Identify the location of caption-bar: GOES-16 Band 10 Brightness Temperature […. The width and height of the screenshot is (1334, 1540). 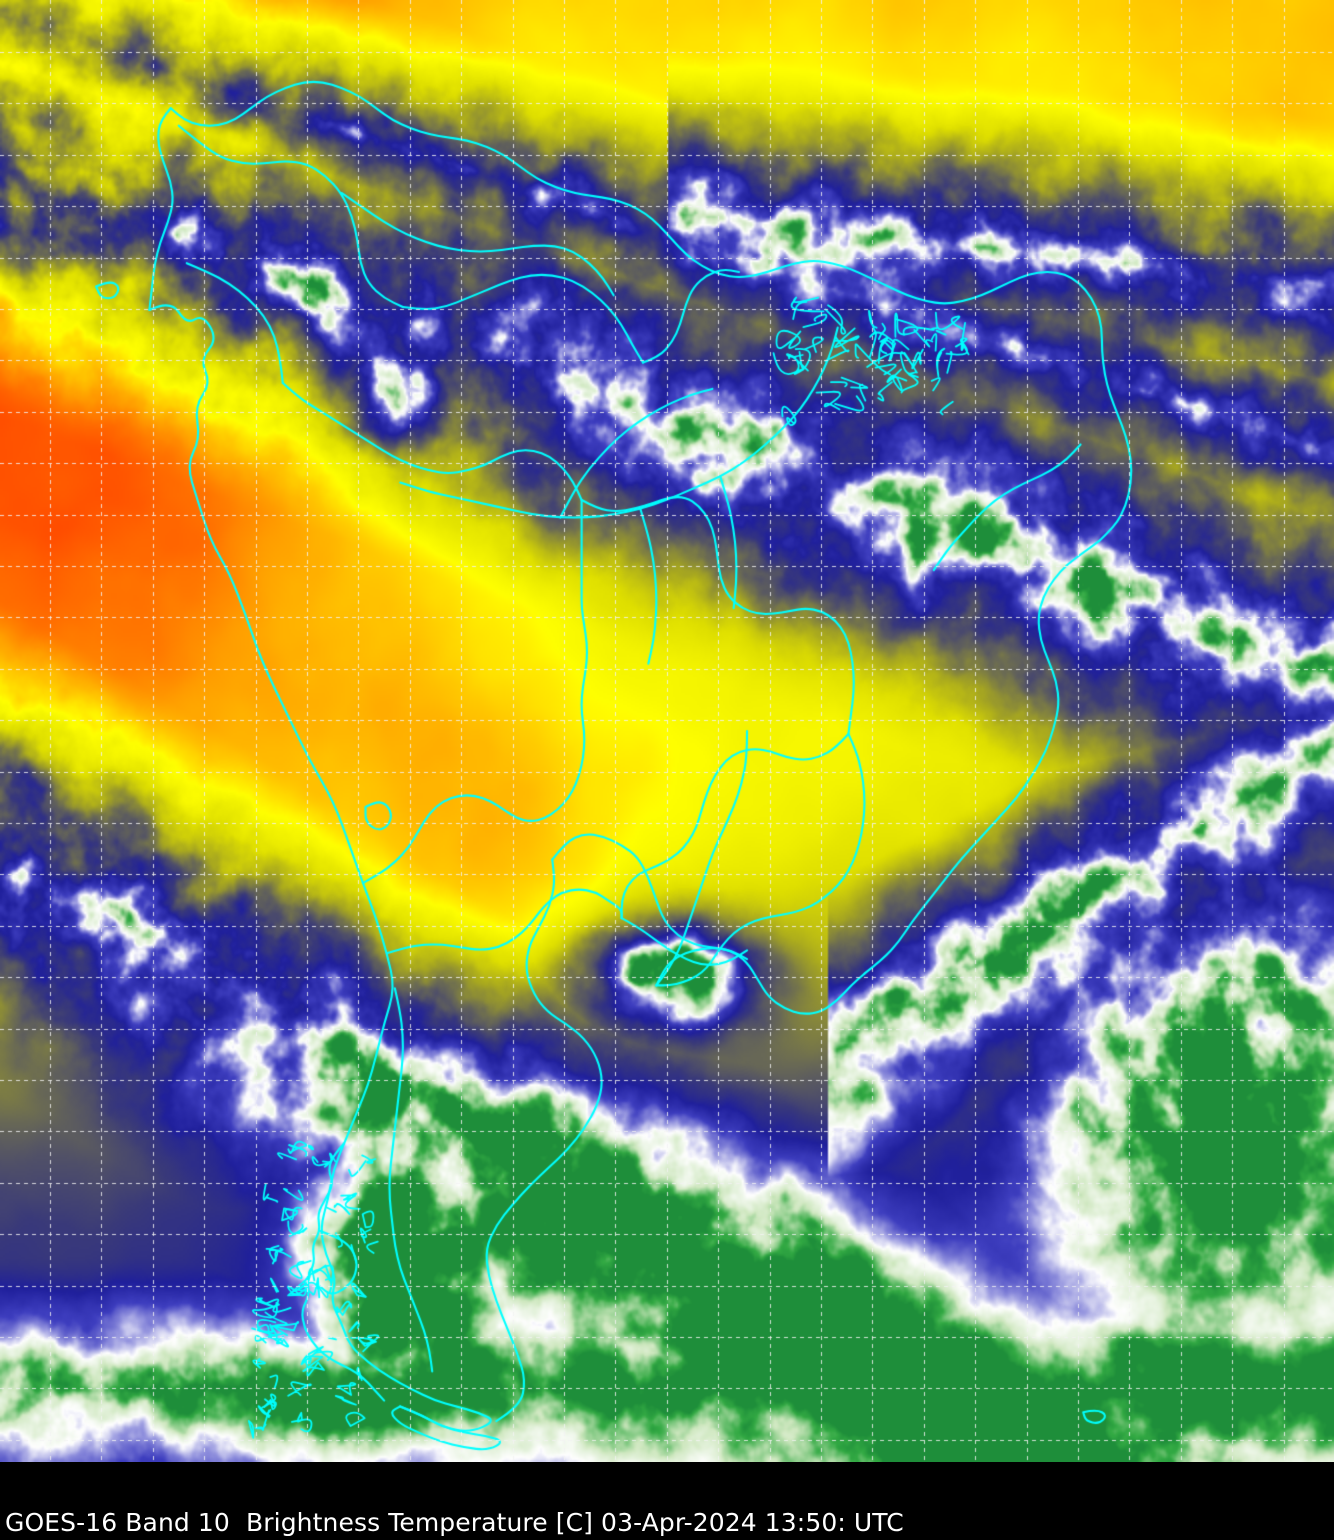
(667, 1501).